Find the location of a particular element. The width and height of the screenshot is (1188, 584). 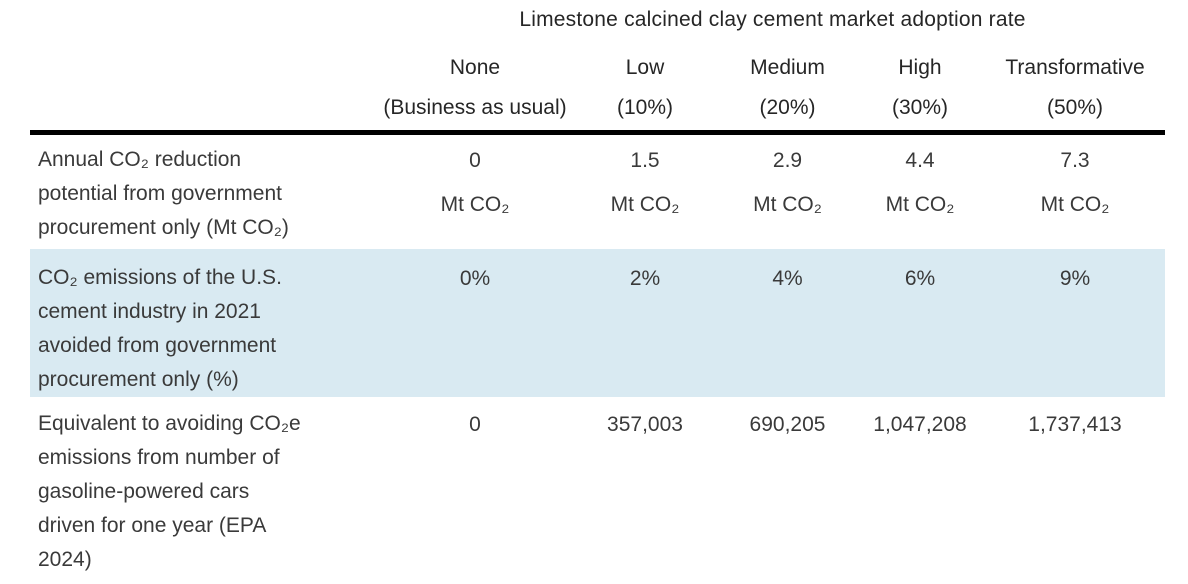

cell-low: 357,003 is located at coordinates (645, 487).